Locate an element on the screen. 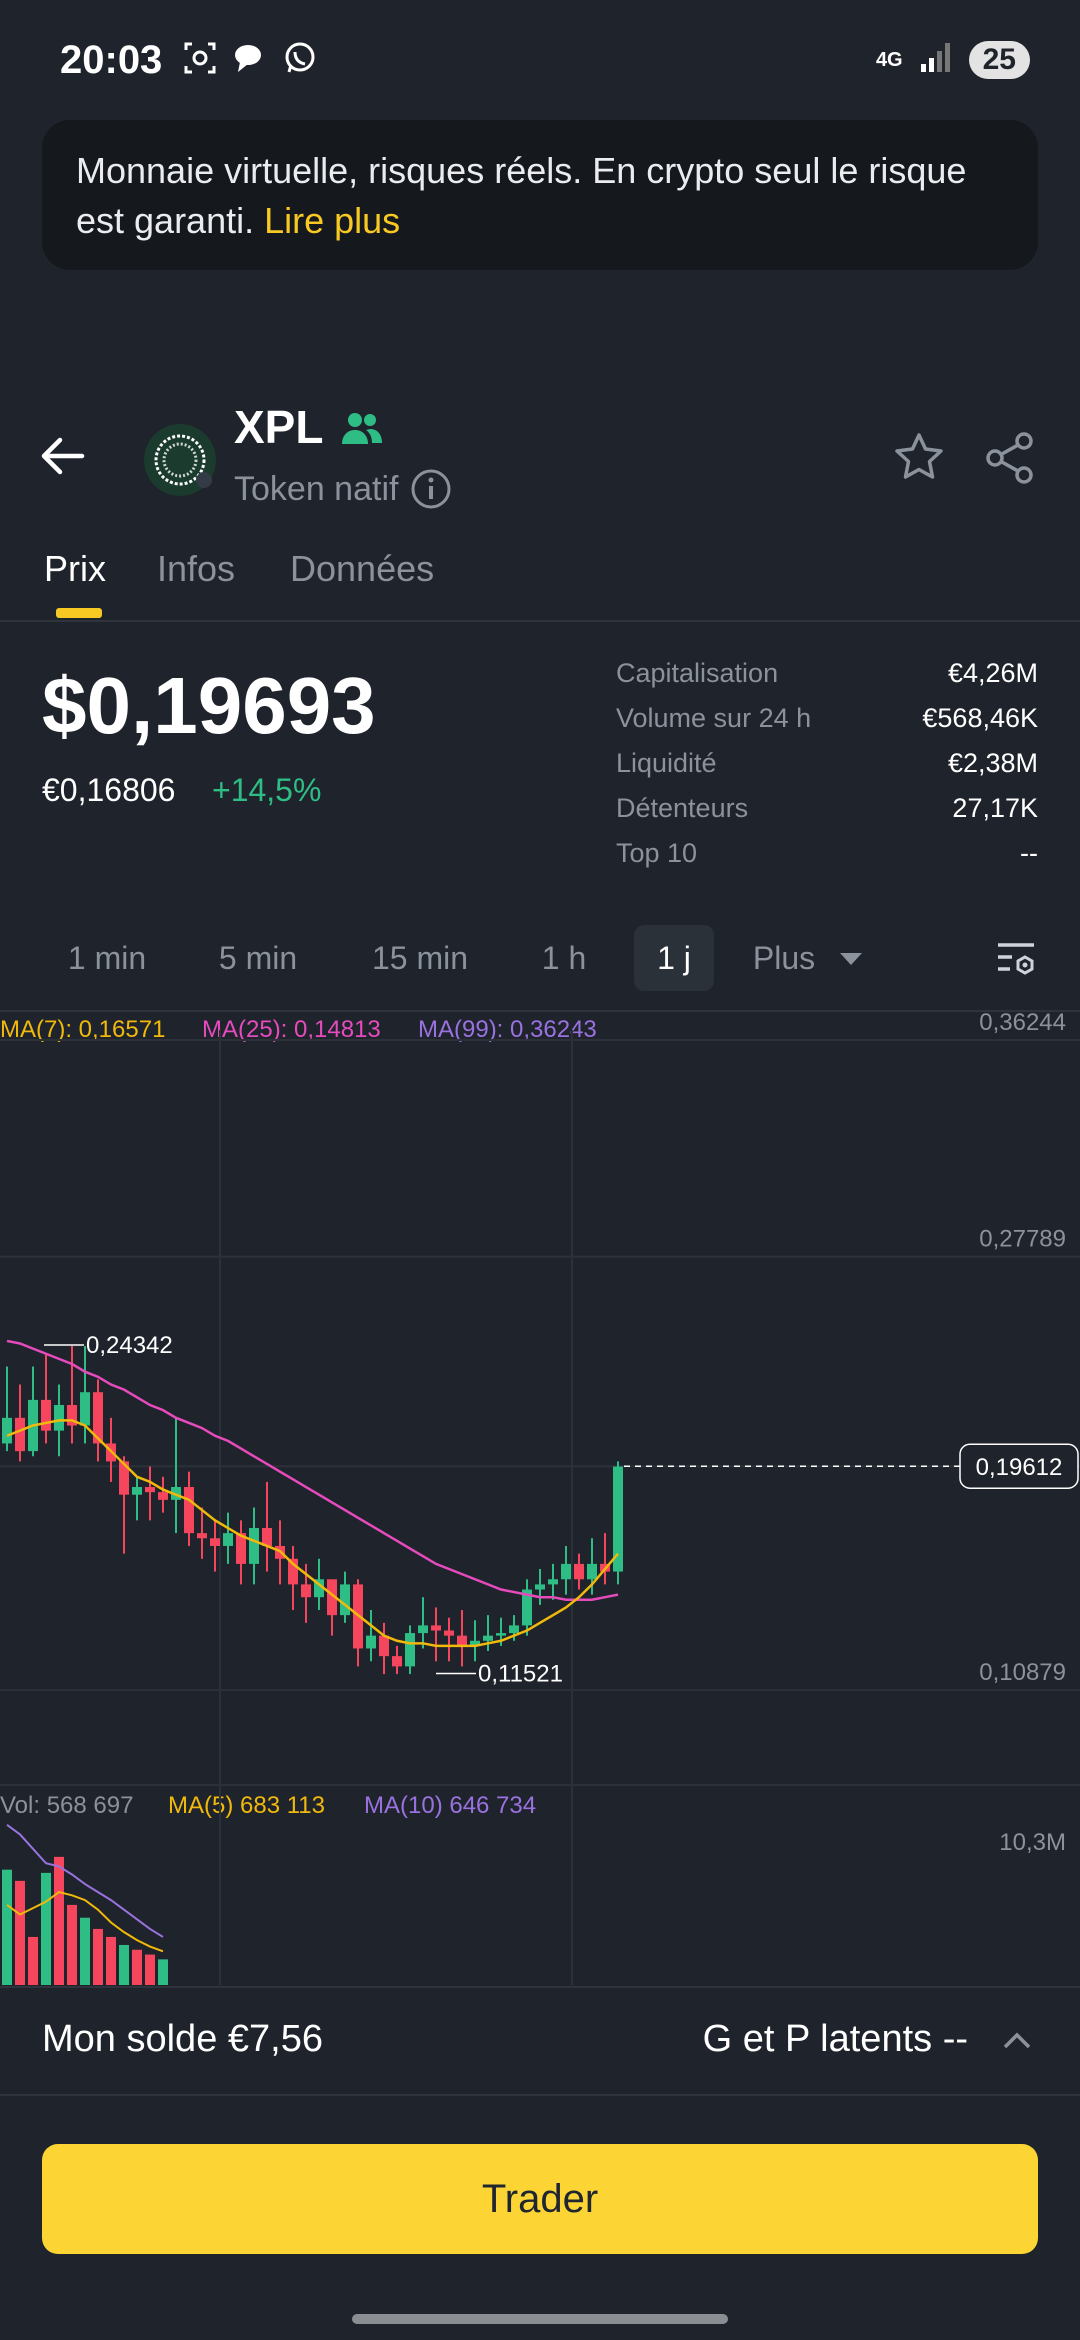  y-axis-label: 0,10879 is located at coordinates (1022, 1672).